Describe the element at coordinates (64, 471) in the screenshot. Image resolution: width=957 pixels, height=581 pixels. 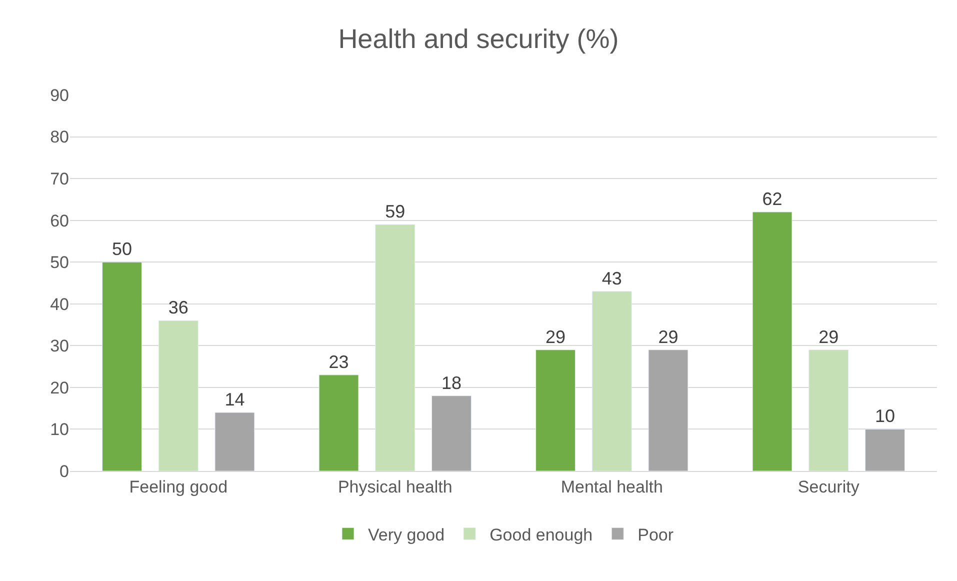
I see `y-tick-label: 0` at that location.